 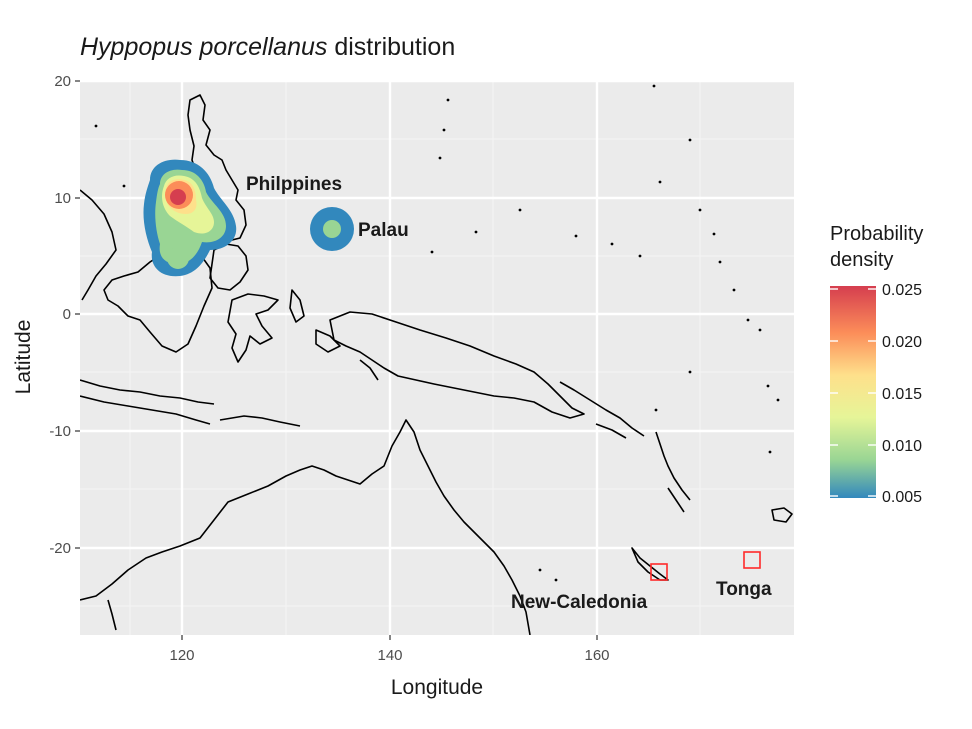 What do you see at coordinates (596, 655) in the screenshot?
I see `x-tick-label: 160` at bounding box center [596, 655].